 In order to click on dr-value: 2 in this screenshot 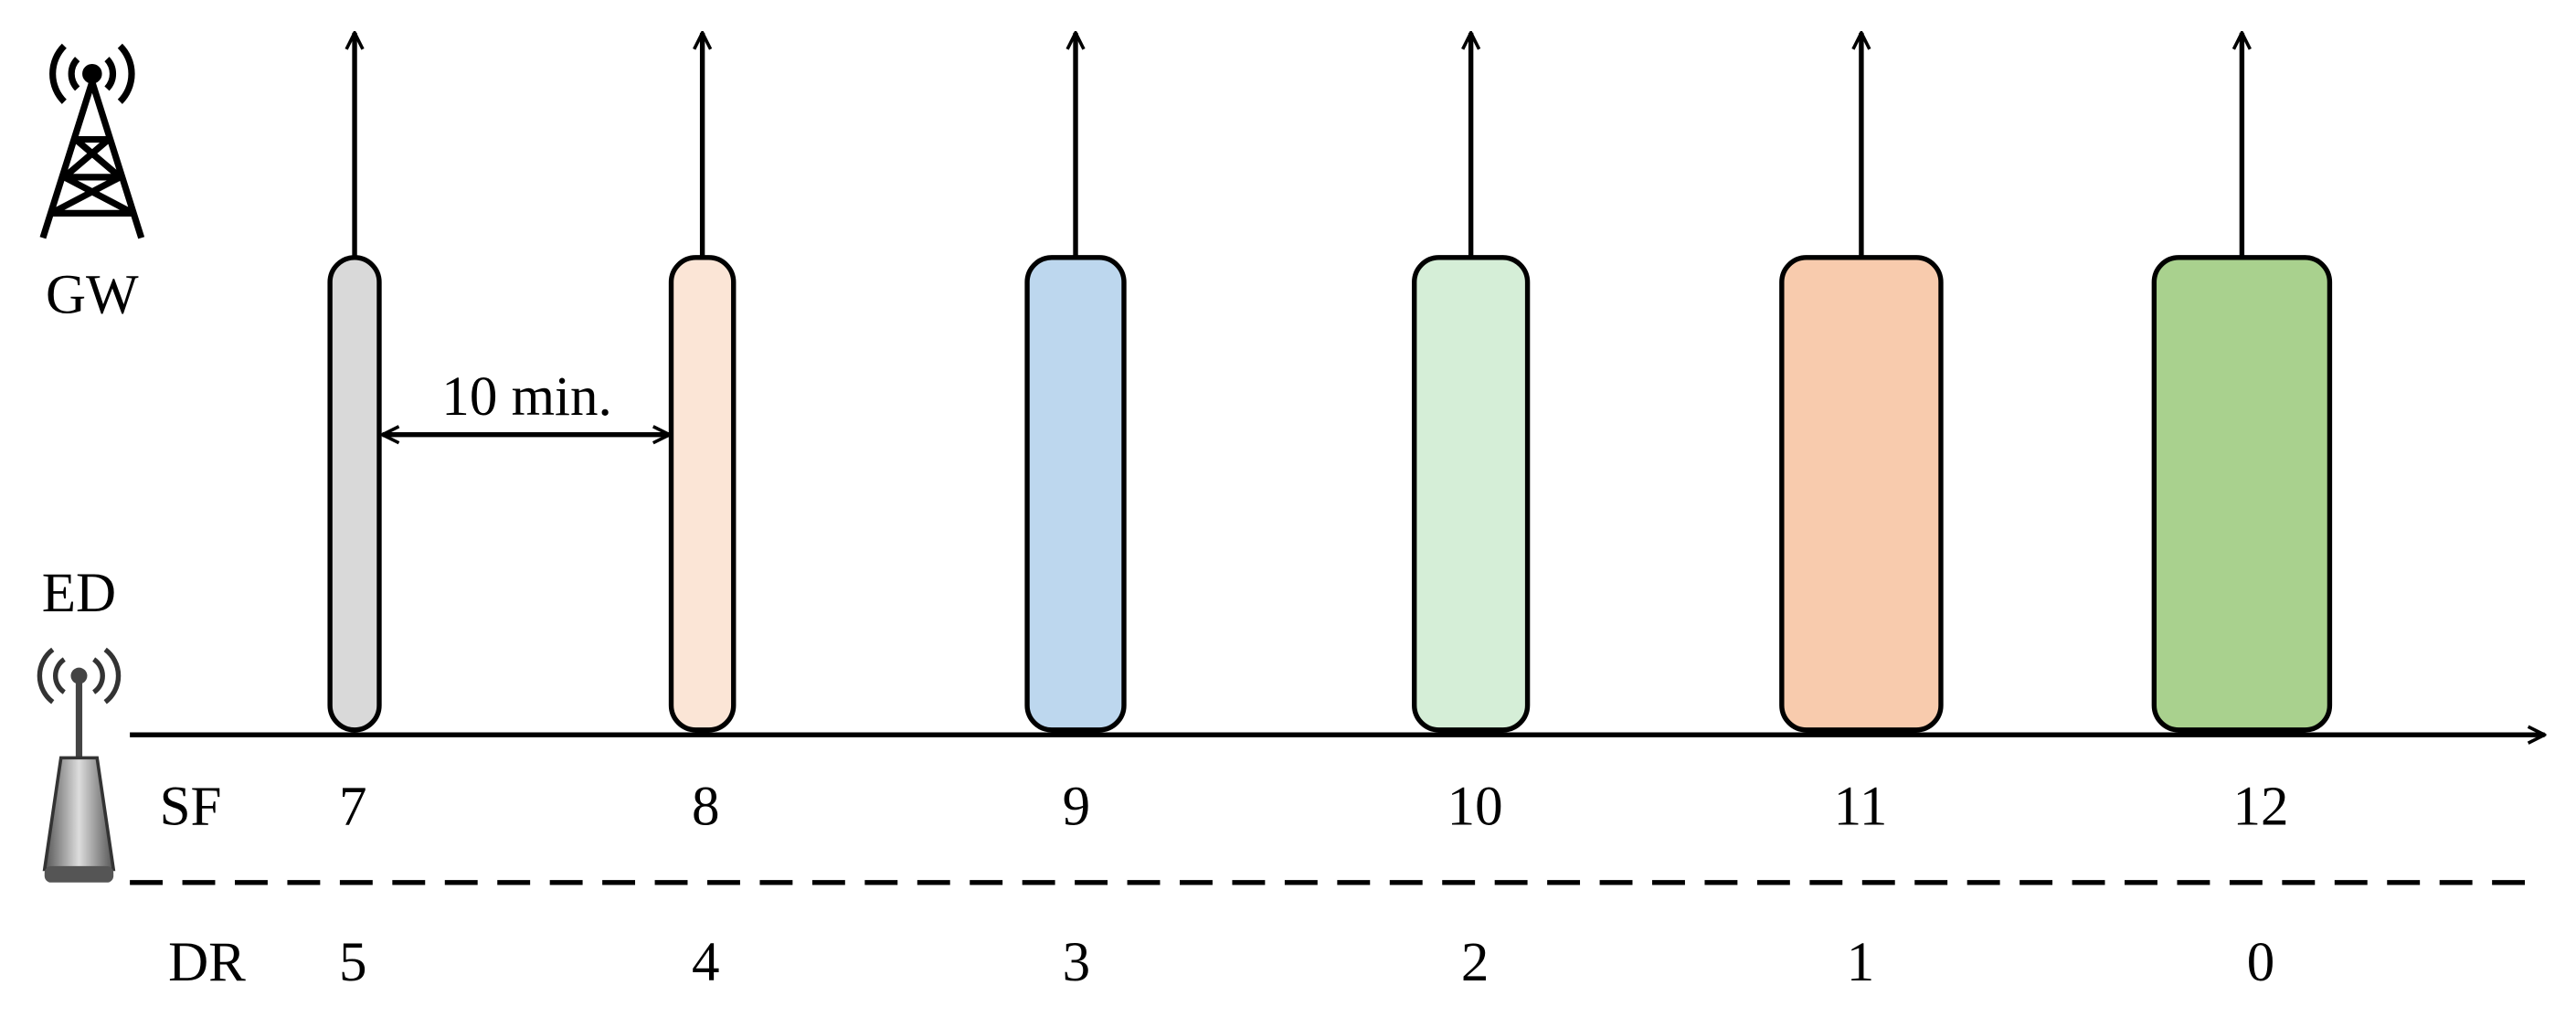, I will do `click(1475, 963)`.